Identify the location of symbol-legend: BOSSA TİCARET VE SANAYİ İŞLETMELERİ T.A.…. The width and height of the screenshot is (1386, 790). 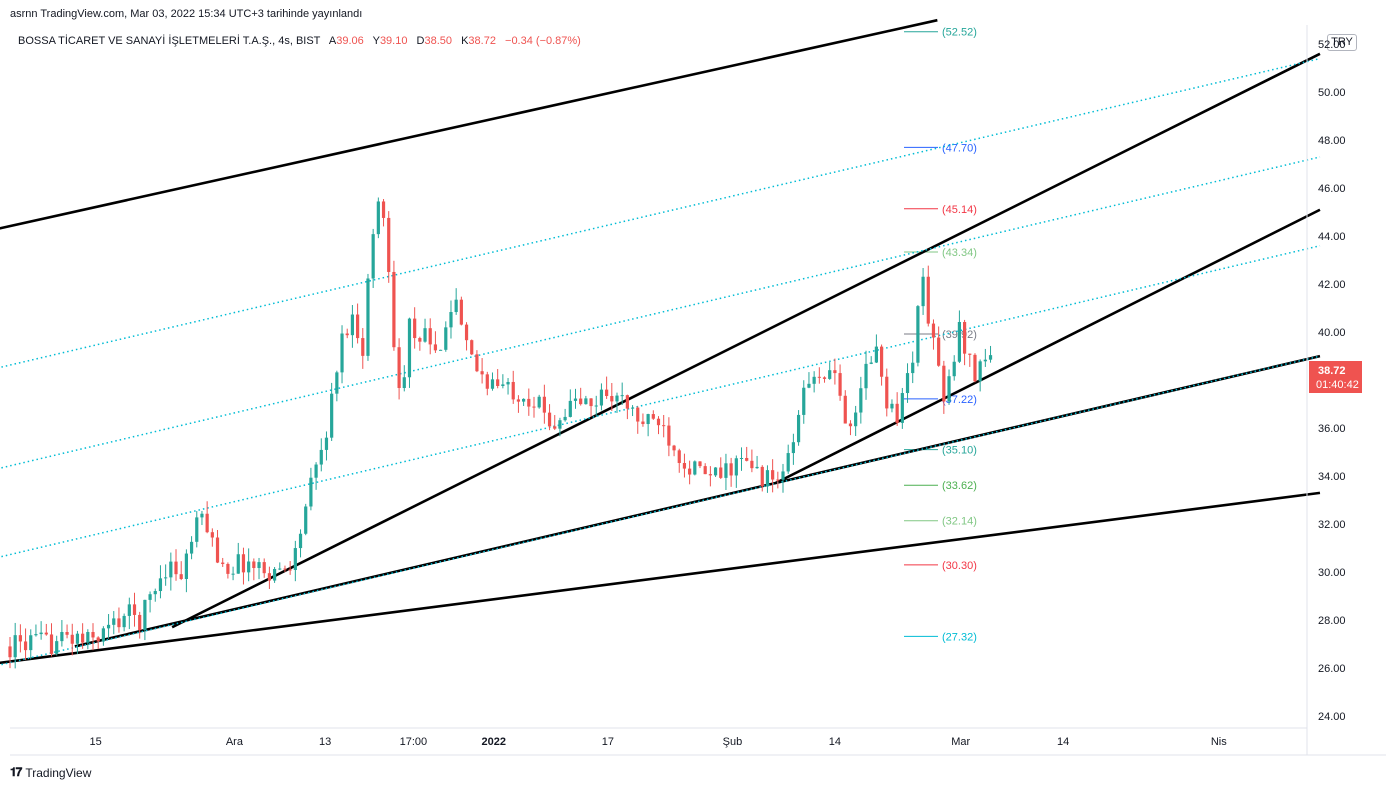
(302, 41).